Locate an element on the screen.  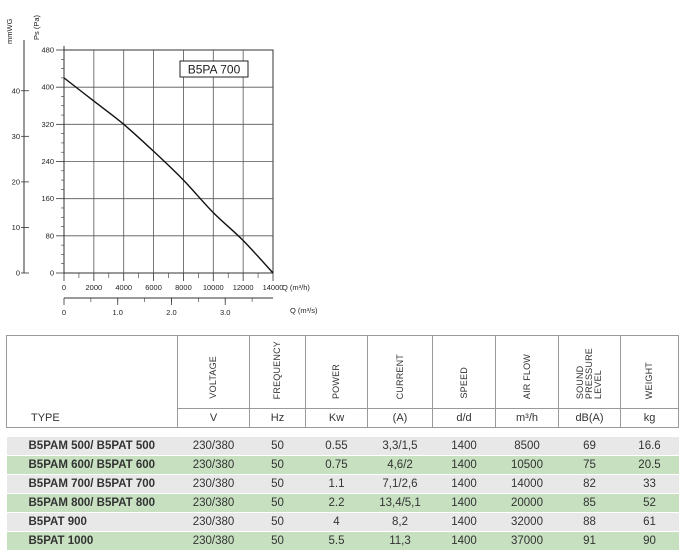
table-cell: 20000 is located at coordinates (527, 503).